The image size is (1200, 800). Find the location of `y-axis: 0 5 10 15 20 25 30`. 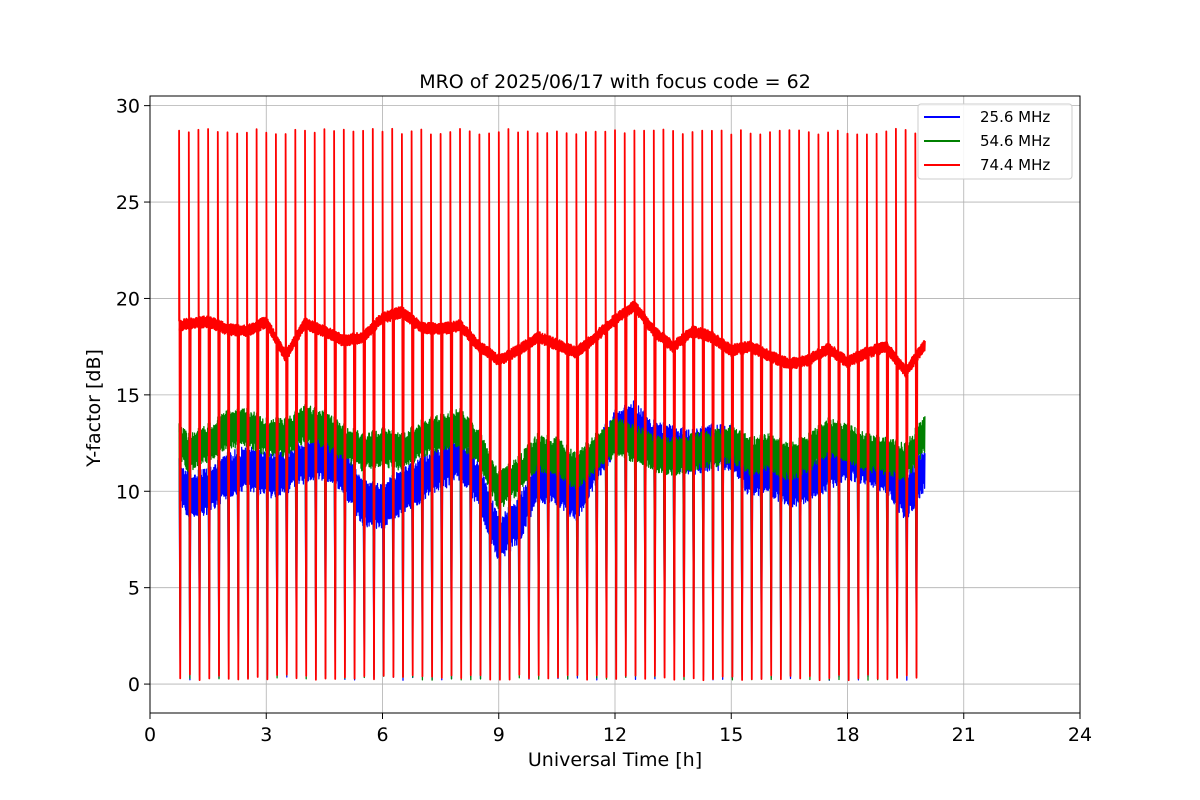

y-axis: 0 5 10 15 20 25 30 is located at coordinates (133, 396).